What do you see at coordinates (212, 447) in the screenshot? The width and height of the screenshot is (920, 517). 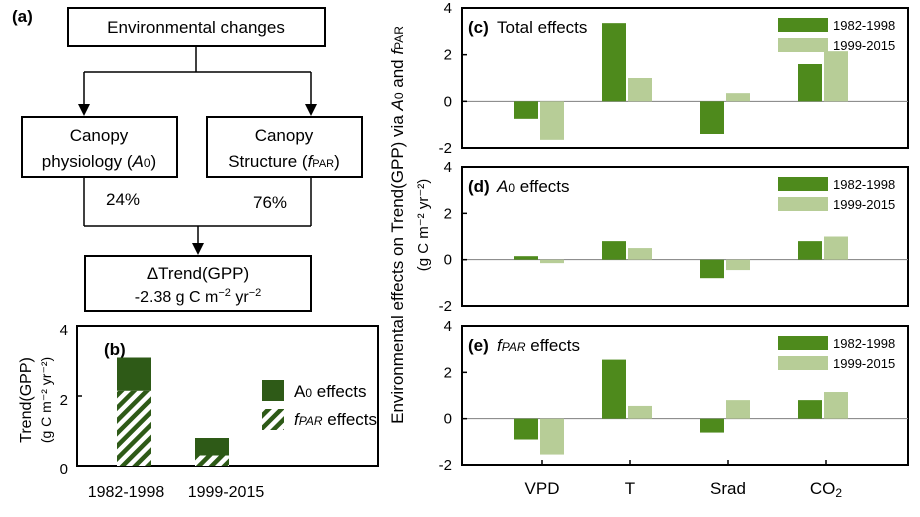 I see `bar-a0-1999-2015` at bounding box center [212, 447].